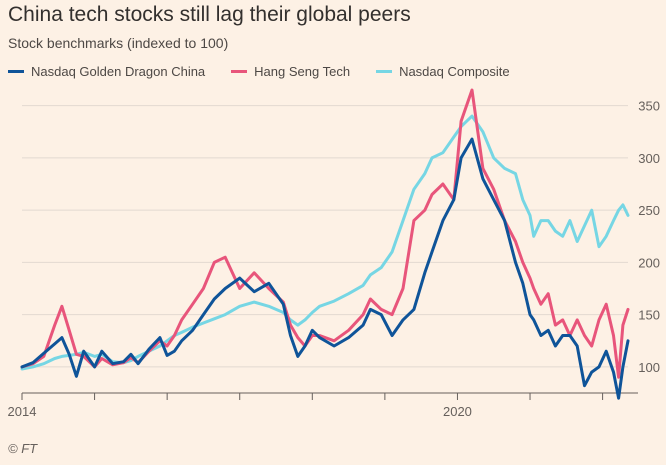  Describe the element at coordinates (649, 367) in the screenshot. I see `y-tick-label-100: 100` at that location.